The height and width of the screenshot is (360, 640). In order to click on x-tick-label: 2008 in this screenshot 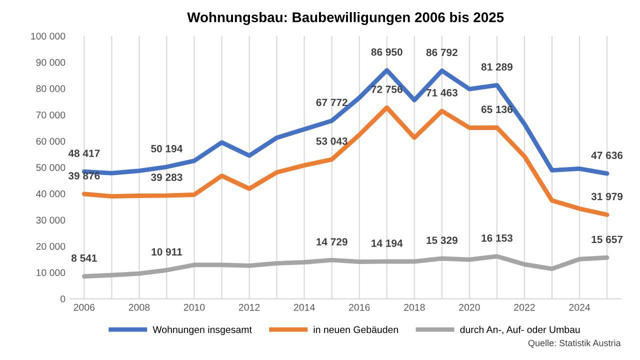, I will do `click(139, 307)`.